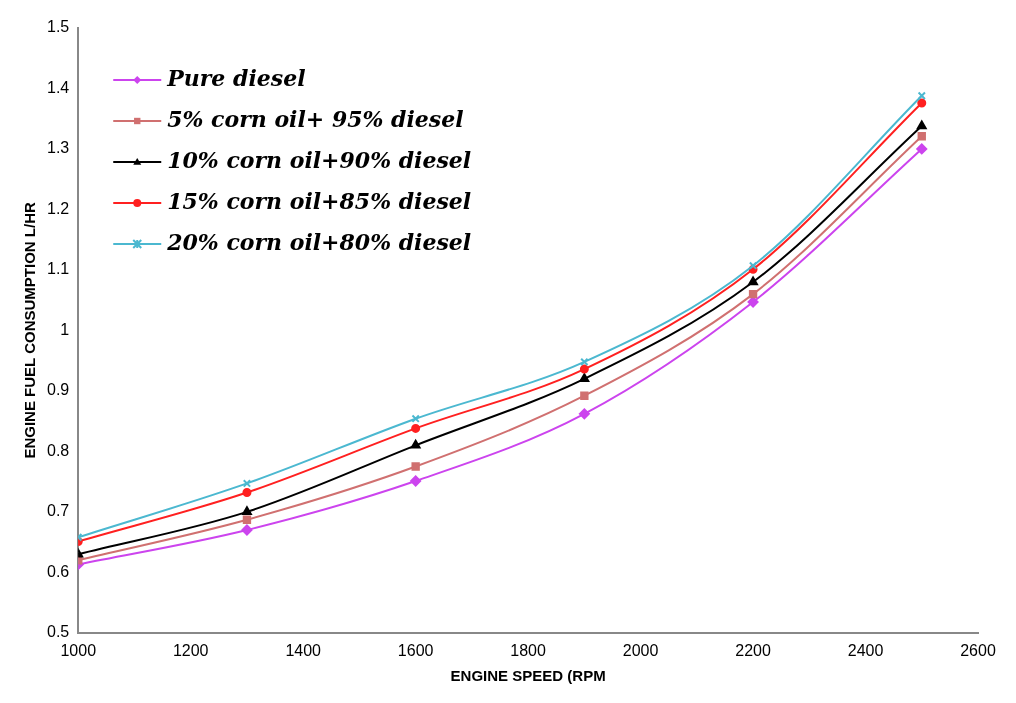  Describe the element at coordinates (58, 148) in the screenshot. I see `y-tick-label: 1.3` at that location.